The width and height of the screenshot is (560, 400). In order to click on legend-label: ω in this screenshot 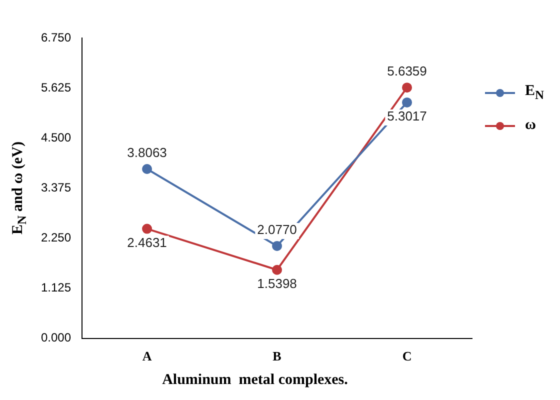, I will do `click(530, 125)`.